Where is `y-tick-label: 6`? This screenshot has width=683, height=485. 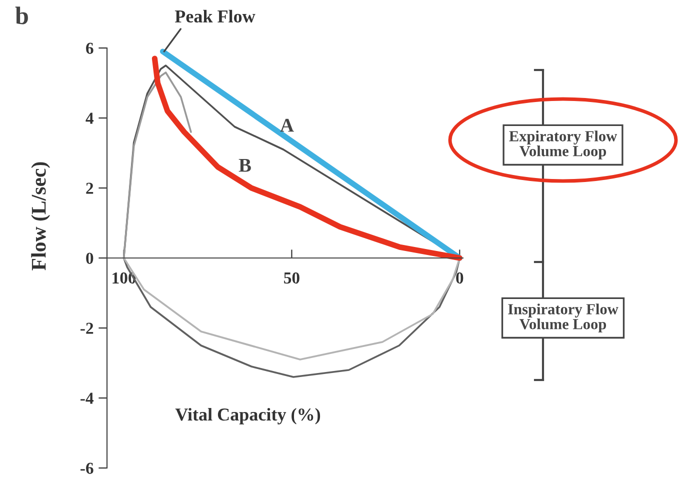 y-tick-label: 6 is located at coordinates (90, 48).